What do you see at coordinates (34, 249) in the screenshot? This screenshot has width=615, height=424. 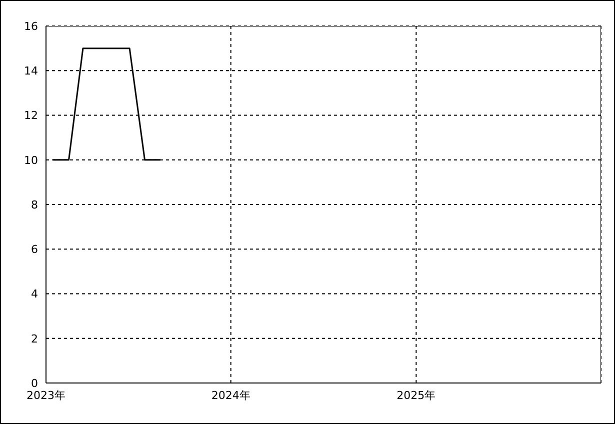 I see `y-tick-label: 6` at bounding box center [34, 249].